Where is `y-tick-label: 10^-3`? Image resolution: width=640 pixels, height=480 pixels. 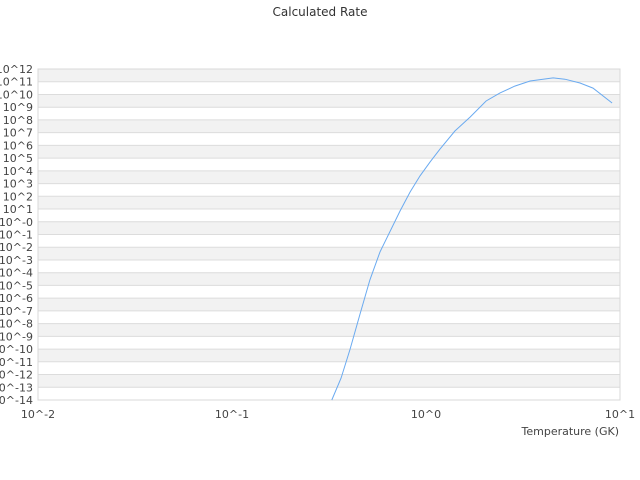
y-tick-label: 10^-3 is located at coordinates (16, 260).